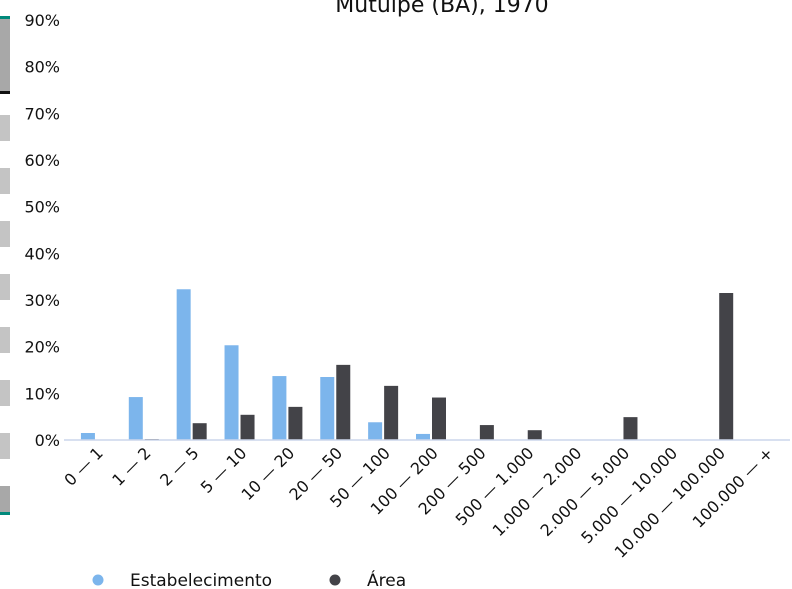  What do you see at coordinates (201, 580) in the screenshot?
I see `legend-label: Estabelecimento` at bounding box center [201, 580].